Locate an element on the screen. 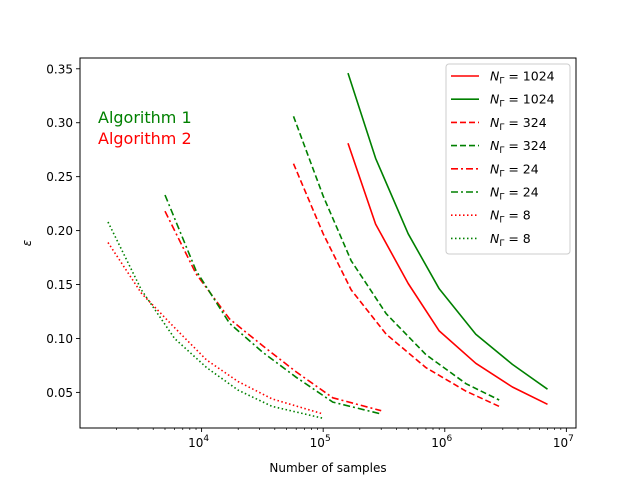 The width and height of the screenshot is (640, 480). annotation-algorithm-2: Algorithm 2 is located at coordinates (145, 138).